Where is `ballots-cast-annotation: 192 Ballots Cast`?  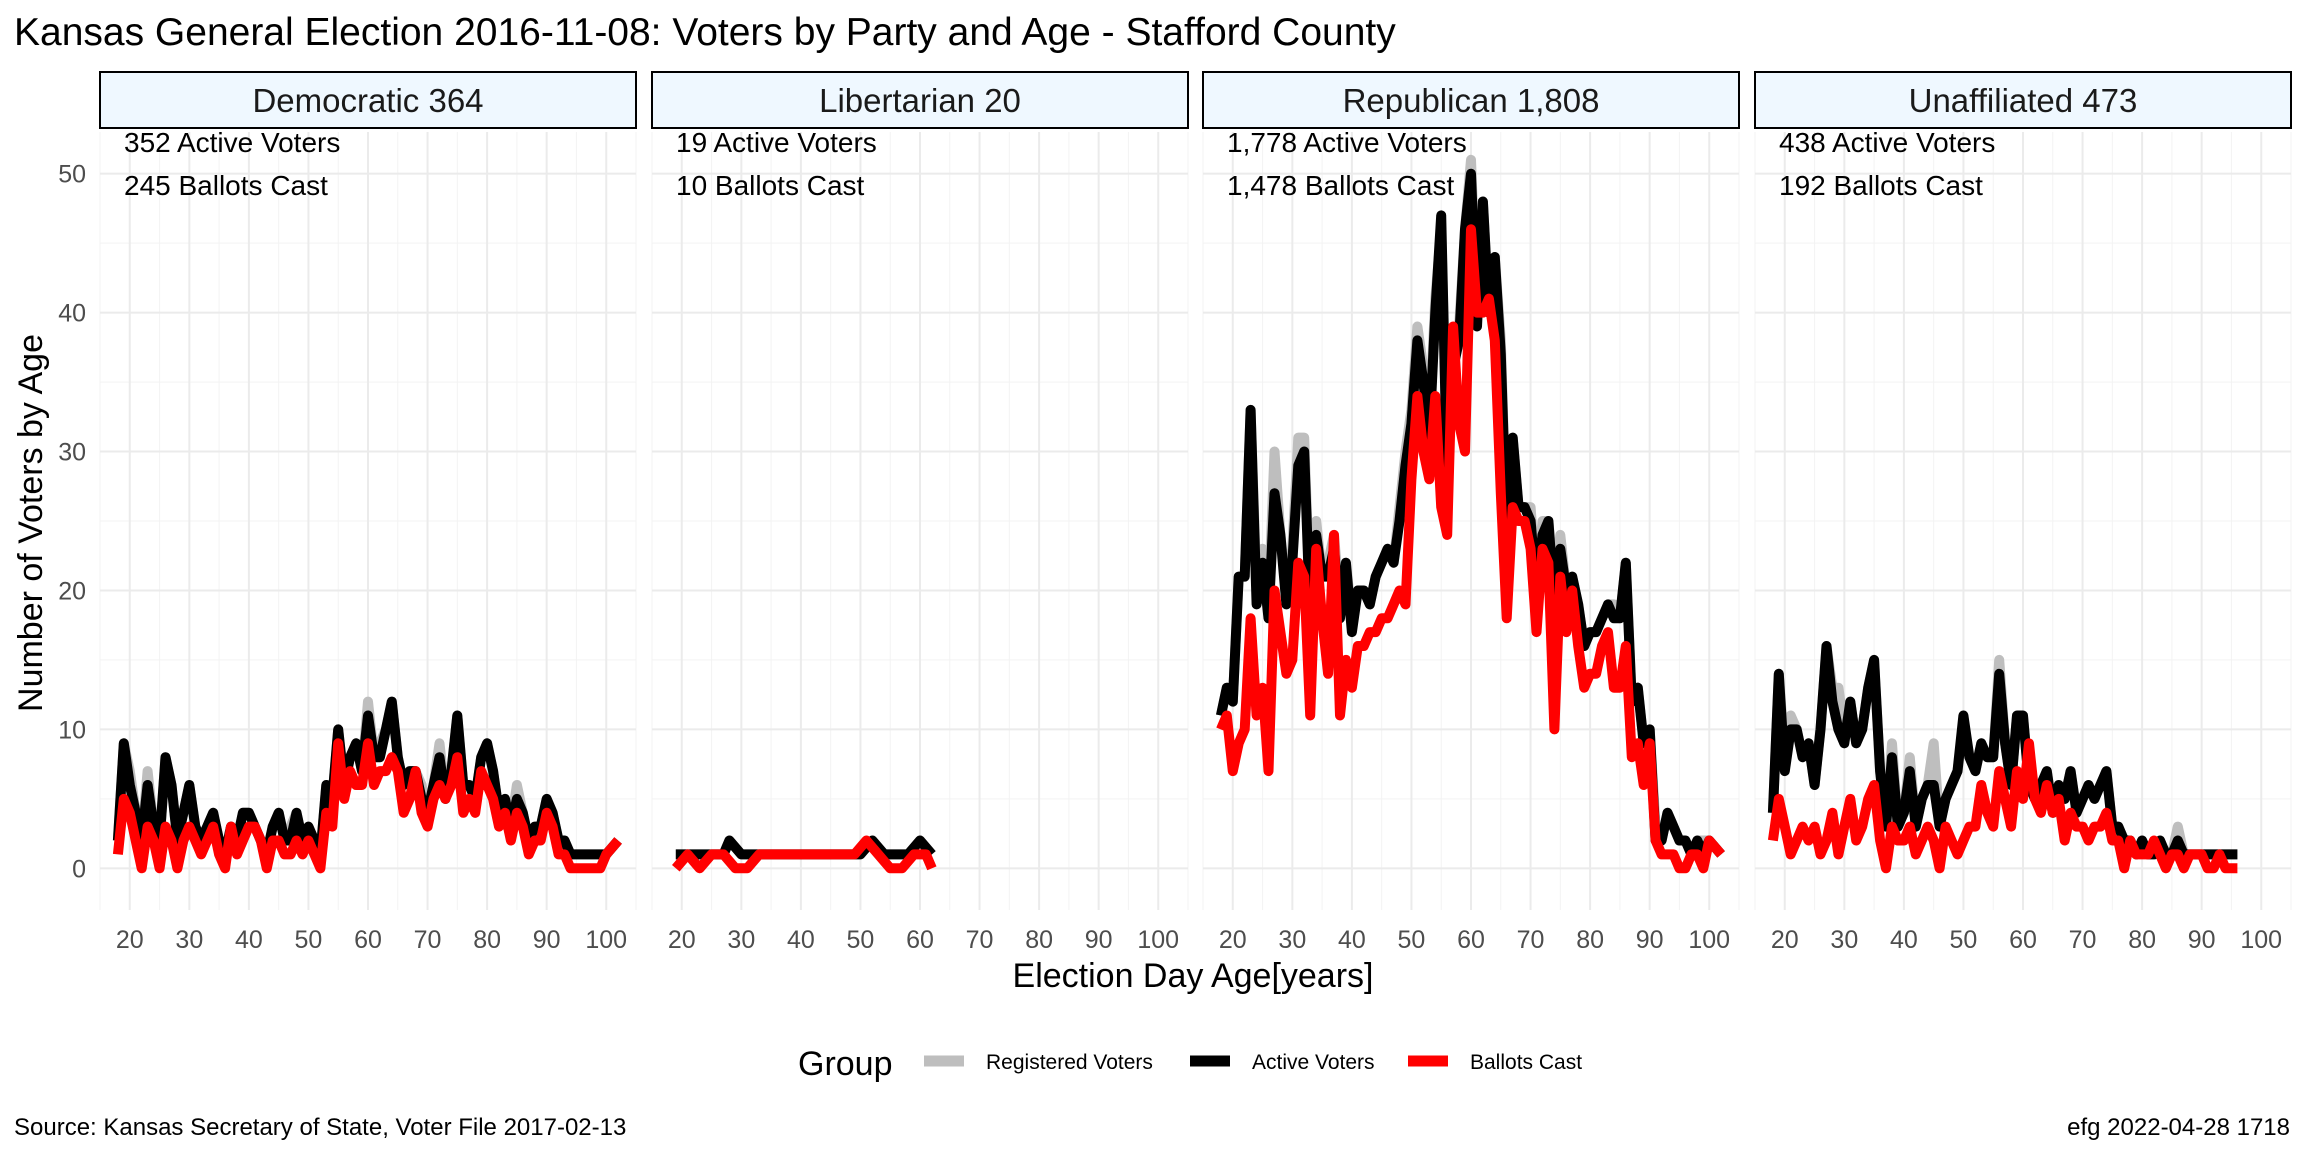
ballots-cast-annotation: 192 Ballots Cast is located at coordinates (1881, 185).